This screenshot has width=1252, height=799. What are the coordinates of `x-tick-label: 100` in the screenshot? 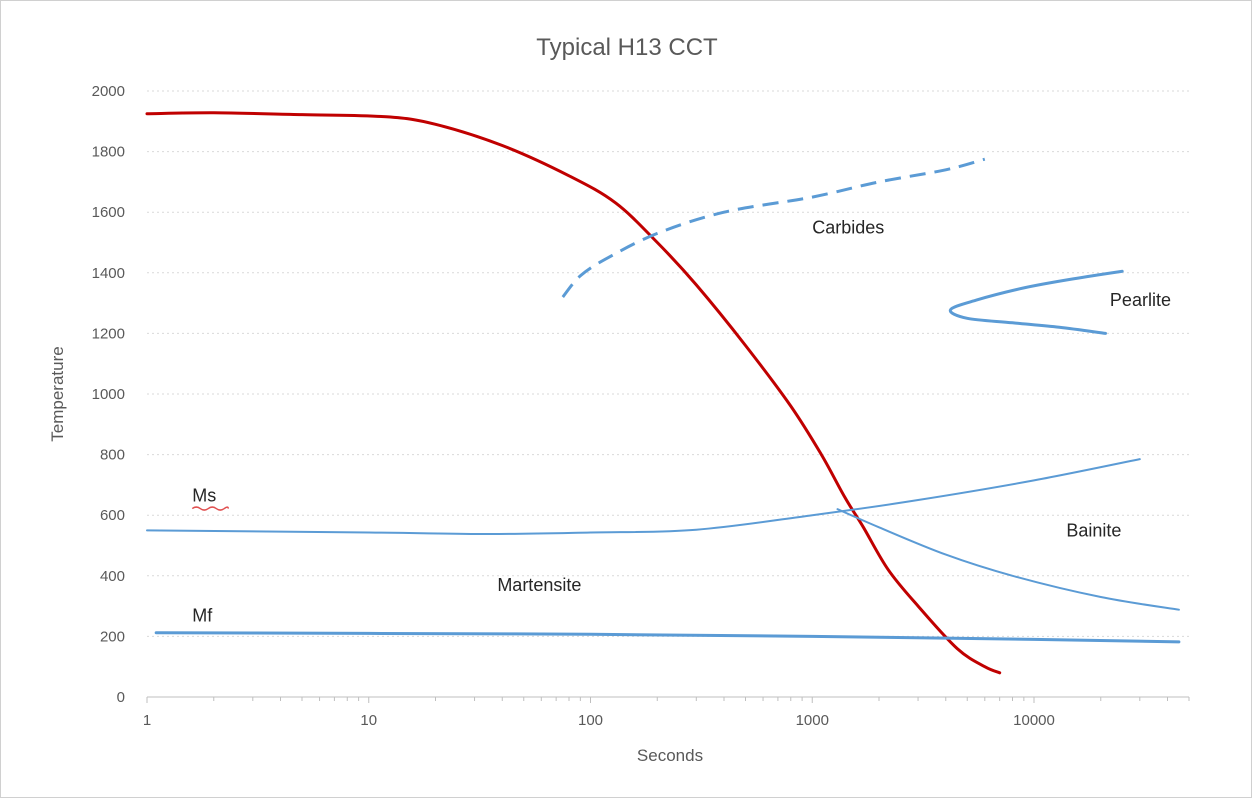 It's located at (590, 720).